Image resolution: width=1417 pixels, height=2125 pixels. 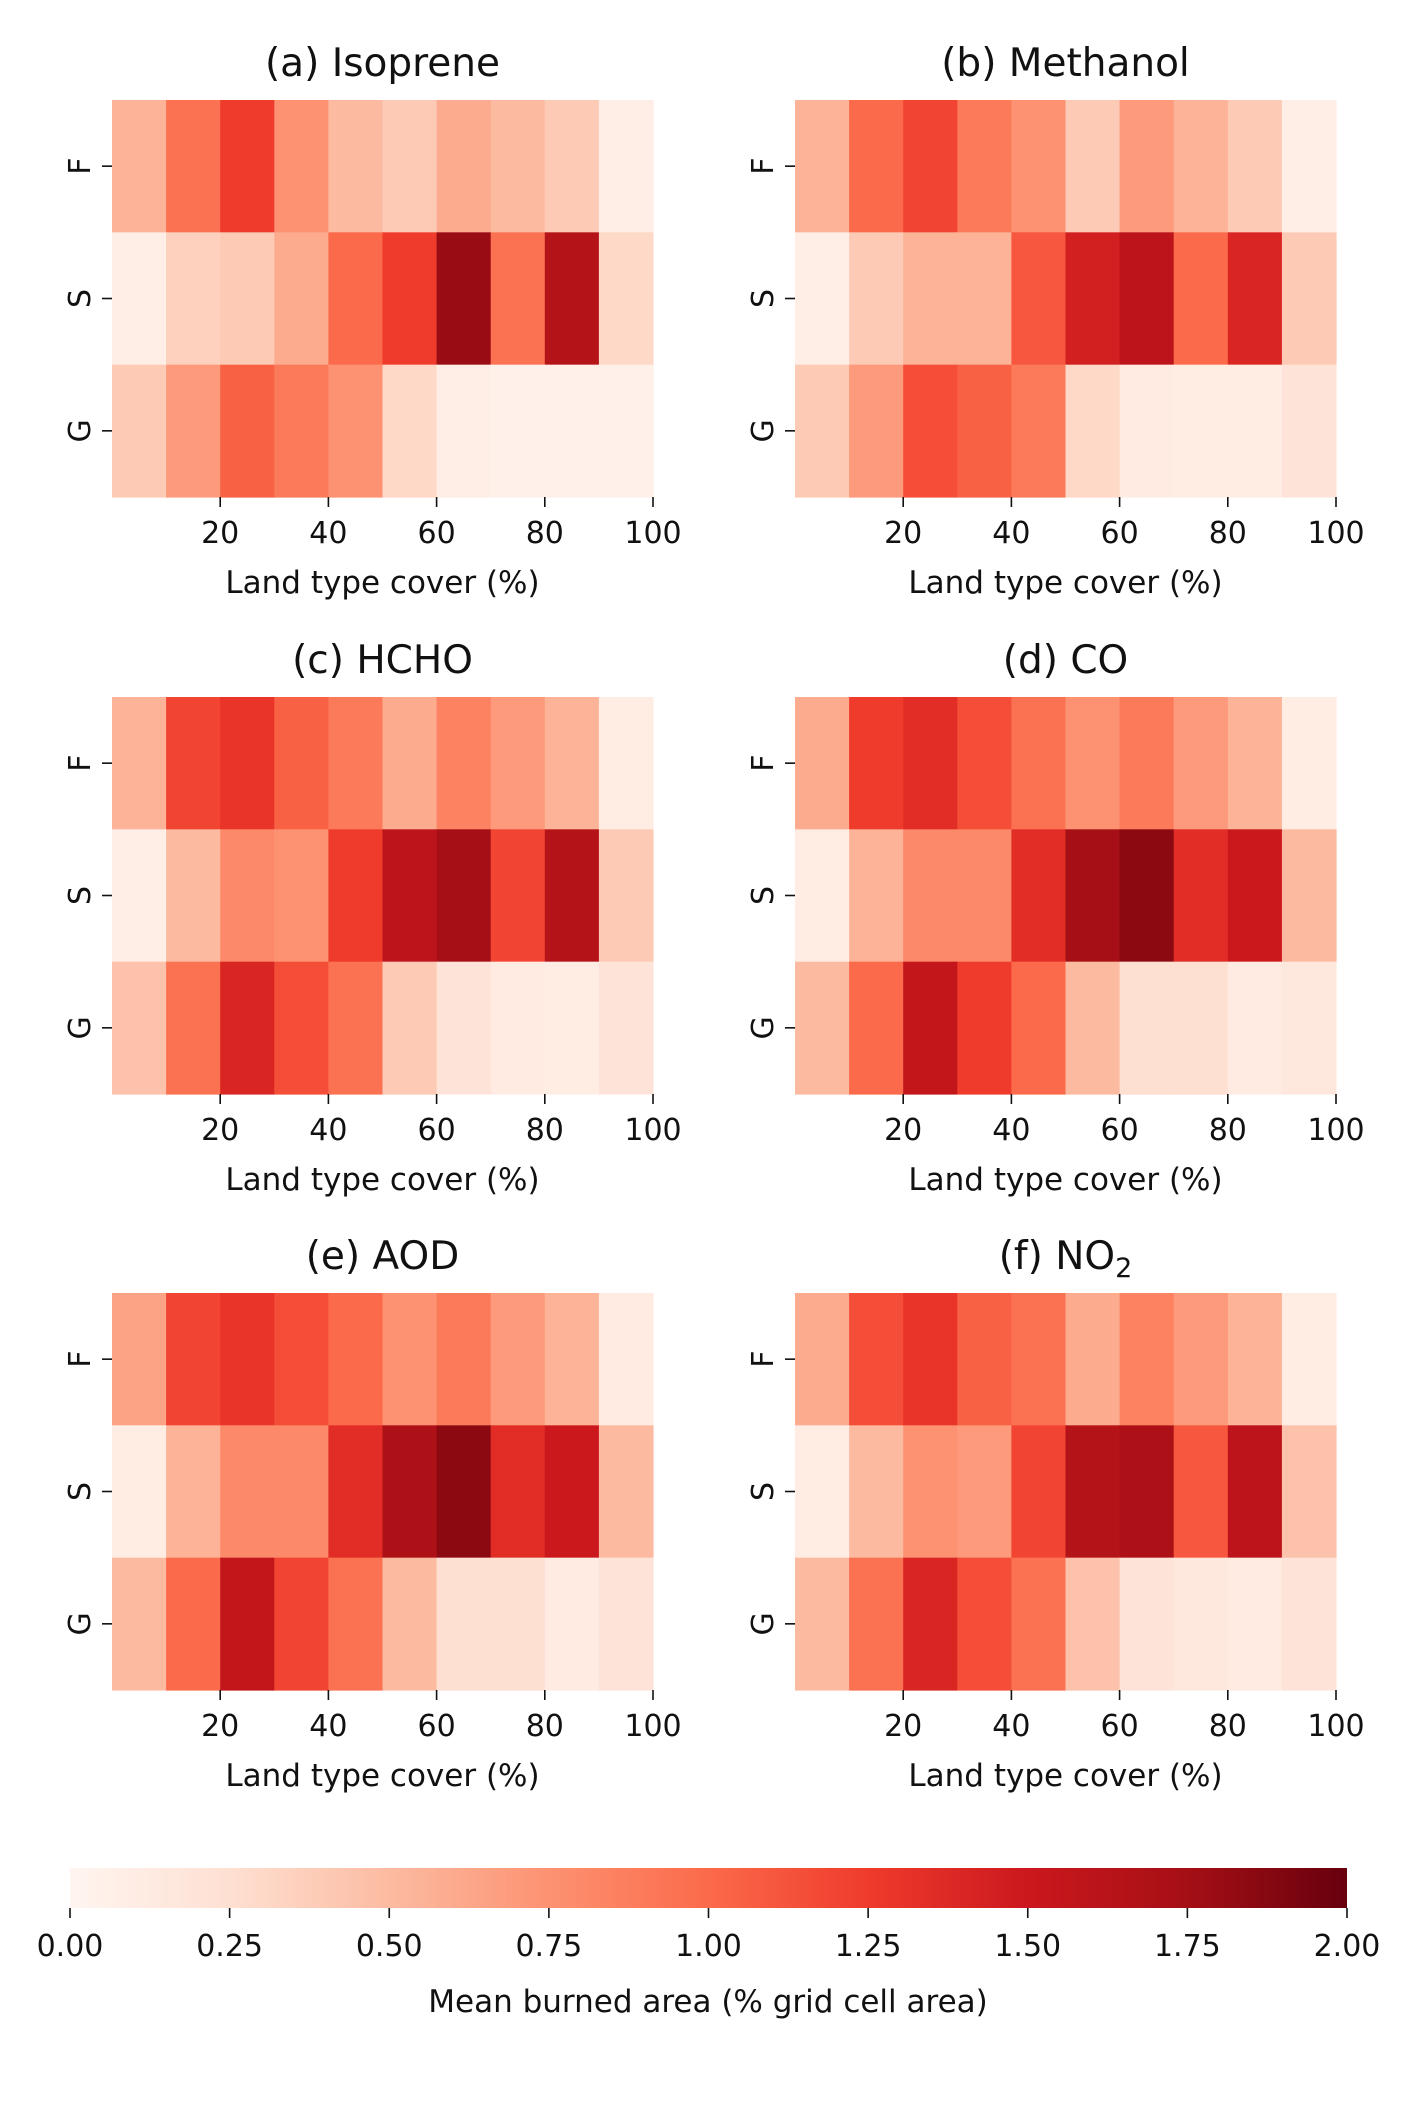 I want to click on colorbar-tick-label: 0.25, so click(x=229, y=1946).